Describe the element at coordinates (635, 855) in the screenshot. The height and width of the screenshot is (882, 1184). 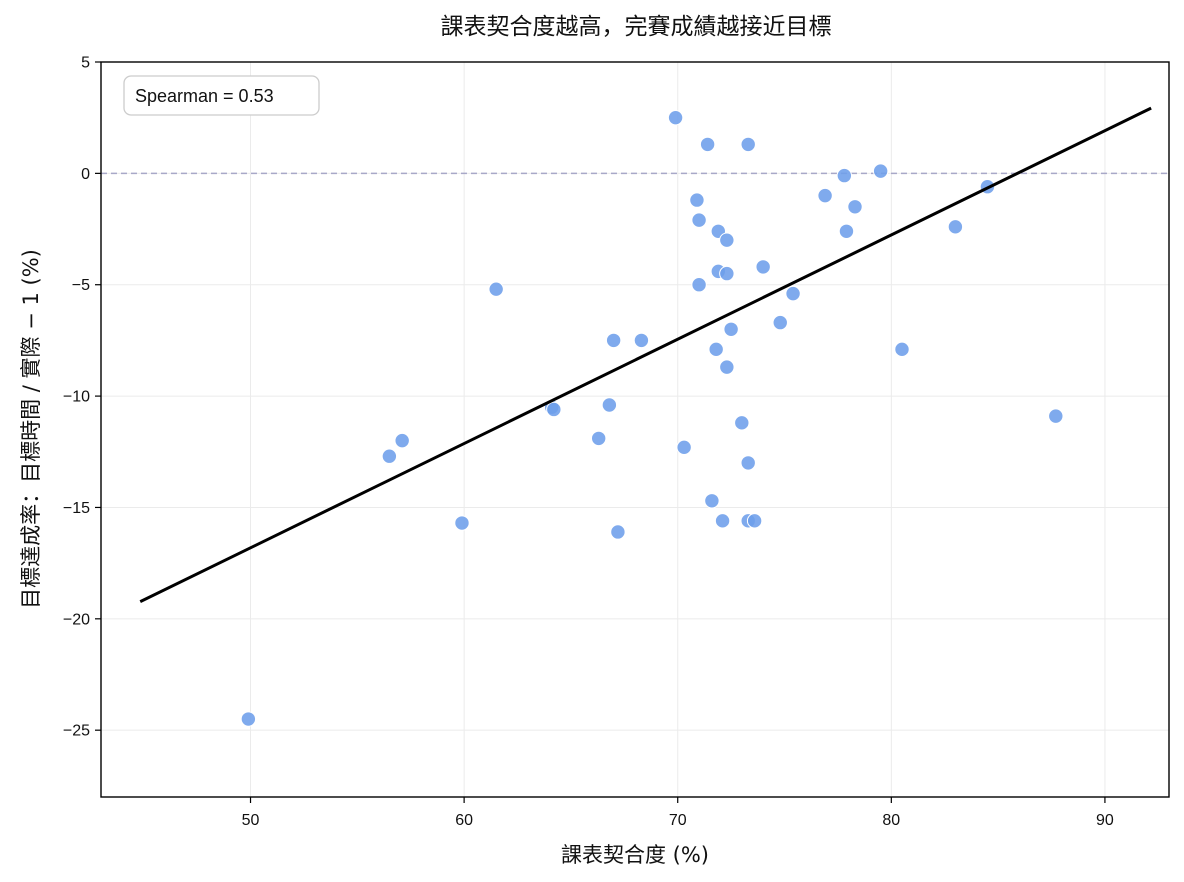
I see `x-axis-label: 課表契合度 (%)` at that location.